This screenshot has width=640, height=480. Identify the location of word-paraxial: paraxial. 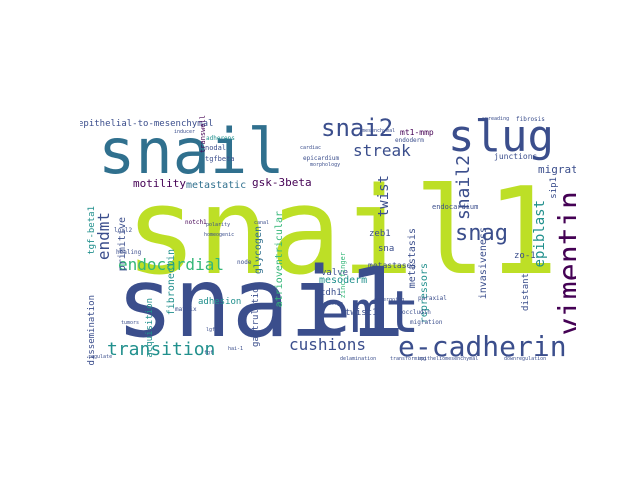
(432, 298).